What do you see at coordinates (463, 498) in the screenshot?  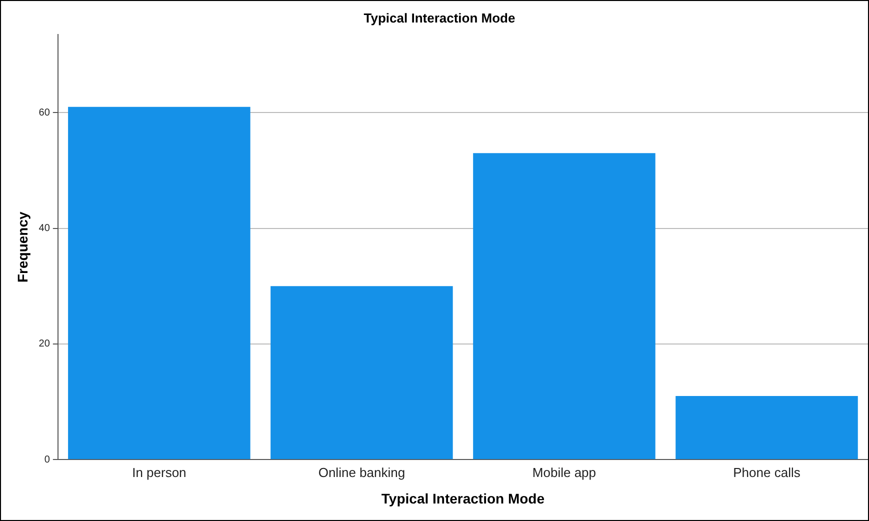 I see `x-axis-title: Typical Interaction Mode` at bounding box center [463, 498].